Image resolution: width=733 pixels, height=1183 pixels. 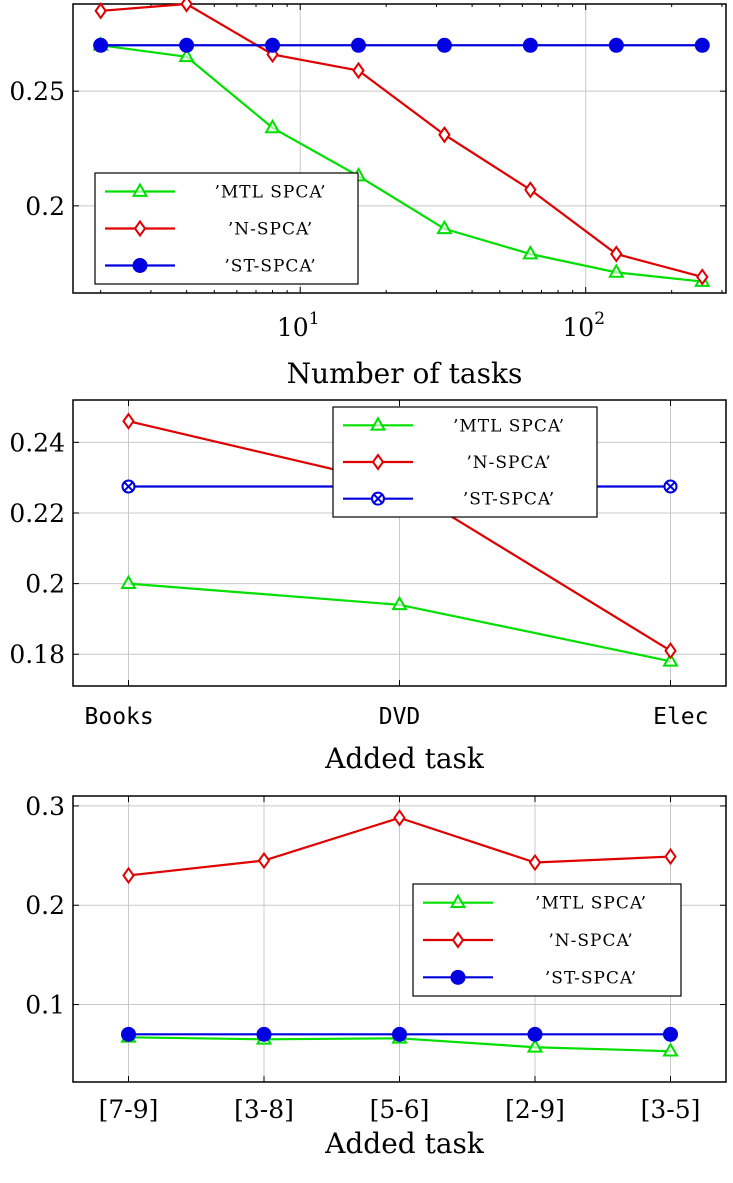 What do you see at coordinates (37, 91) in the screenshot?
I see `y-tick-label: 0.25` at bounding box center [37, 91].